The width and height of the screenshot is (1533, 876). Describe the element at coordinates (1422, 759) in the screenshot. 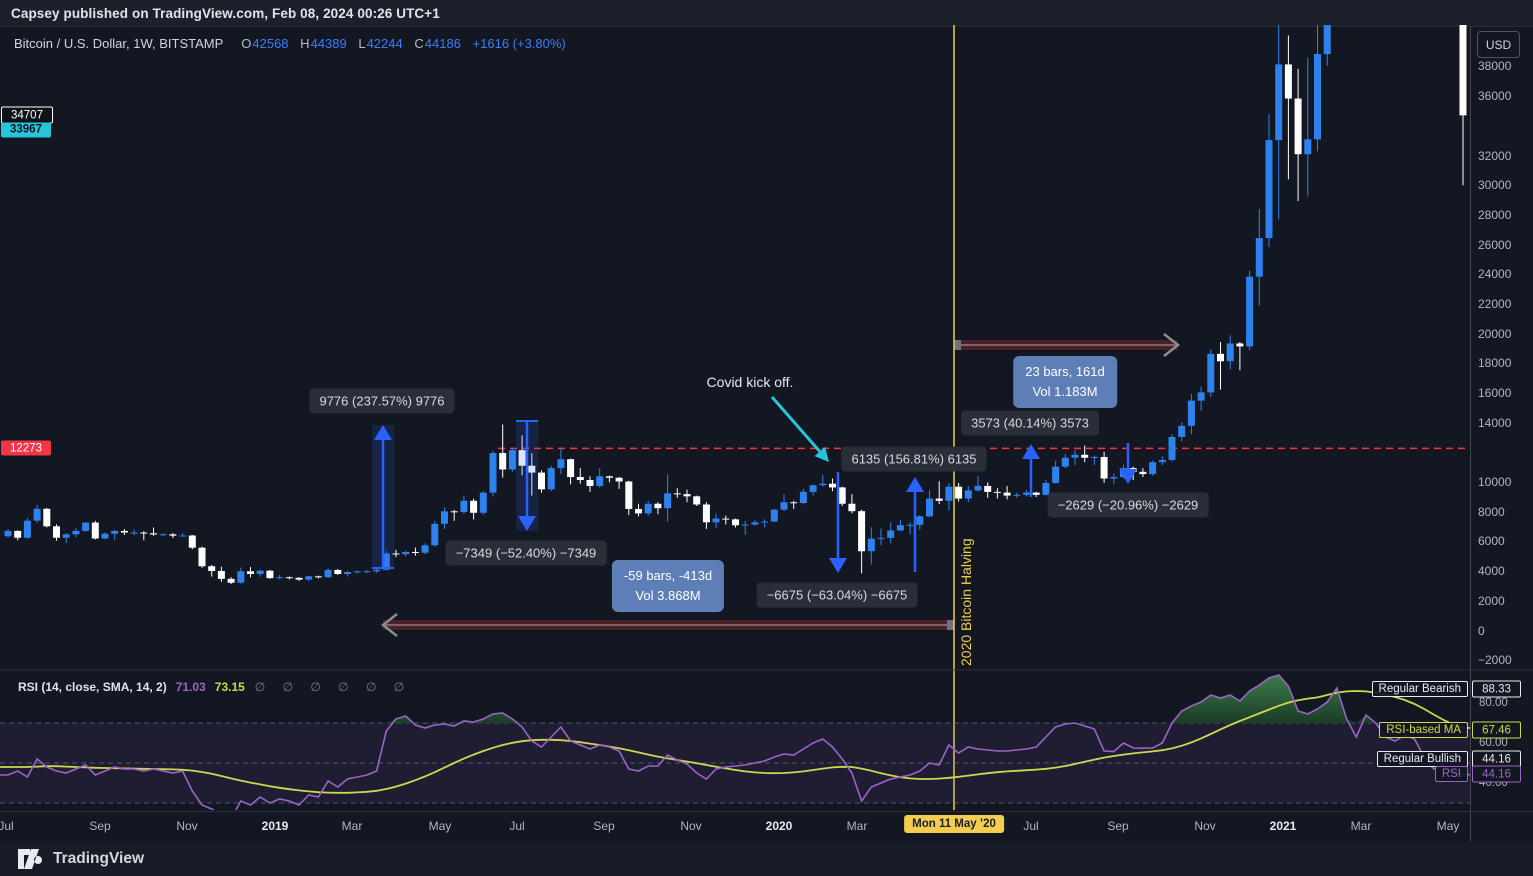

I see `rsi-series-chip: Regular Bullish` at that location.